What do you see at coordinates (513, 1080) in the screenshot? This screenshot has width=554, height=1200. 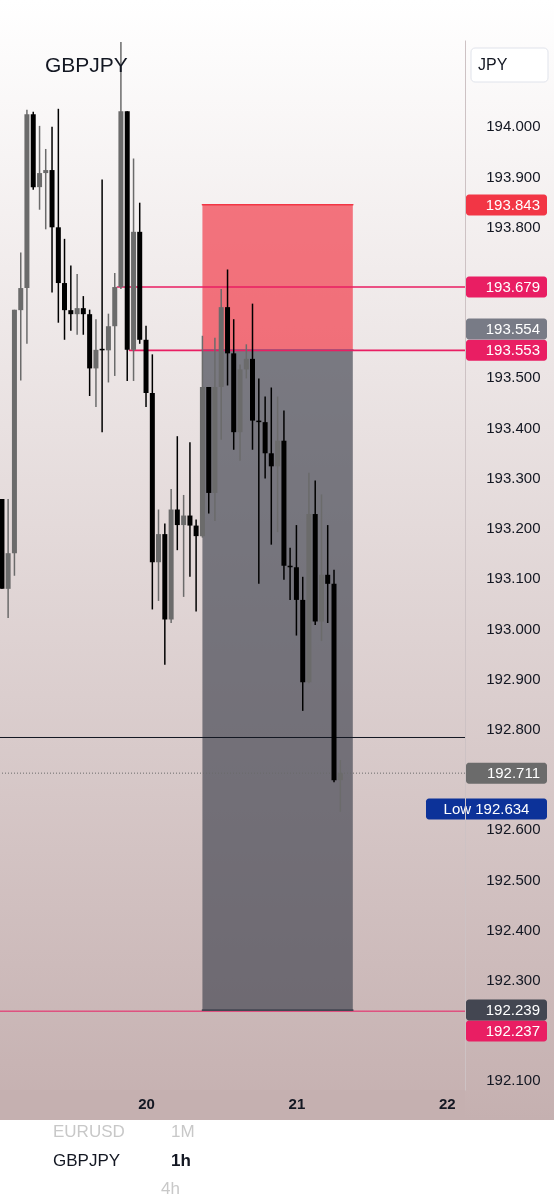 I see `y-tick-label: 192.100` at bounding box center [513, 1080].